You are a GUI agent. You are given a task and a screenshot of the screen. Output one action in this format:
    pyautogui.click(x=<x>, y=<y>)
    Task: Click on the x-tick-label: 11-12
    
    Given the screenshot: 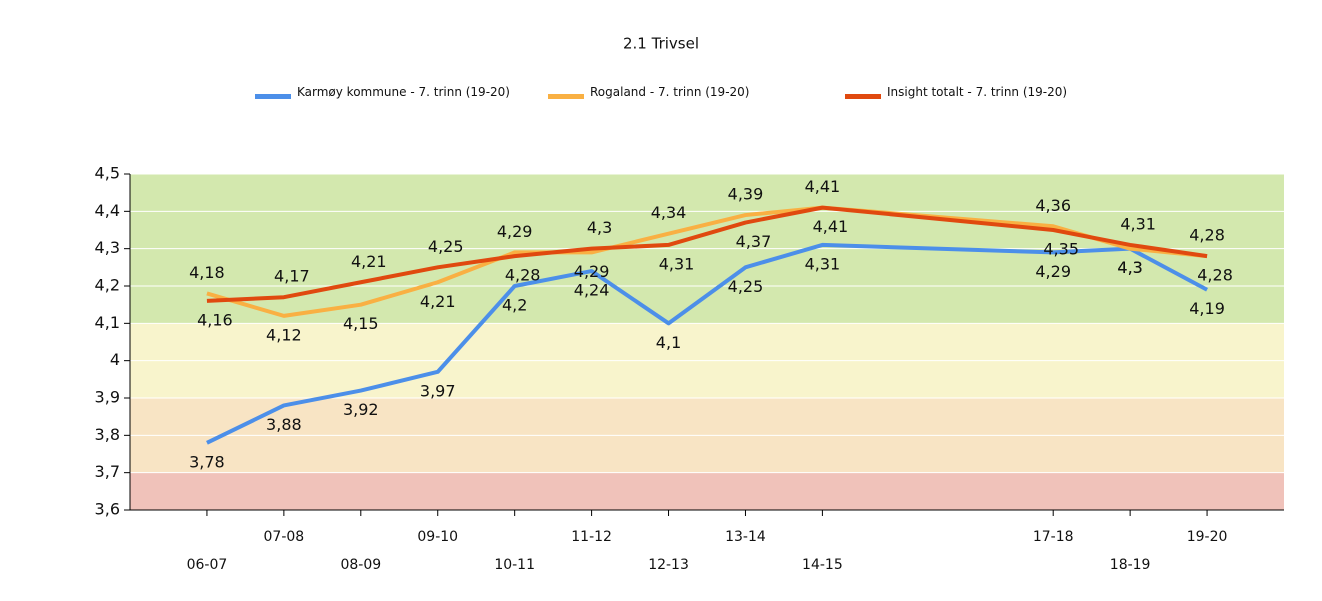 What is the action you would take?
    pyautogui.click(x=591, y=537)
    